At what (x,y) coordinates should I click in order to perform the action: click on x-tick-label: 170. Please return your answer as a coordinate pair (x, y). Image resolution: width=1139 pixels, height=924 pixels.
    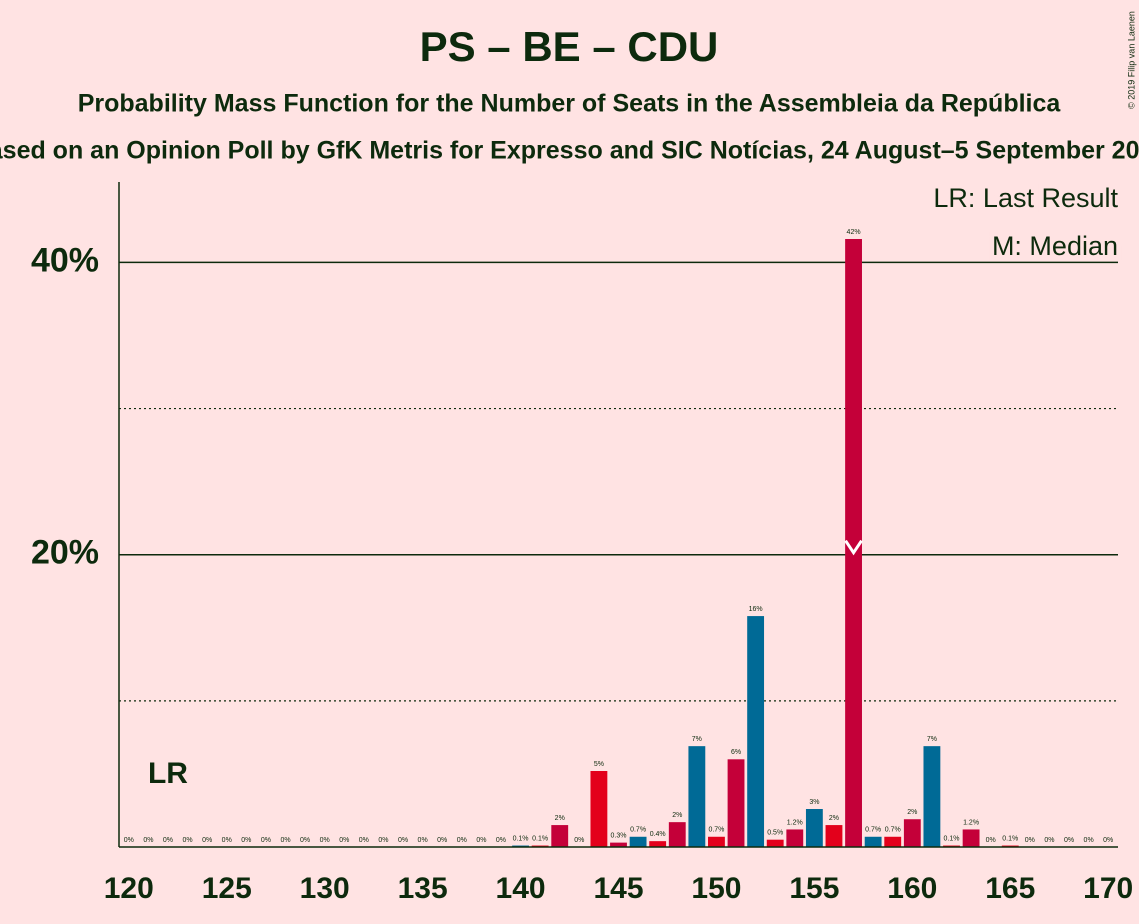
    Looking at the image, I should click on (1108, 888).